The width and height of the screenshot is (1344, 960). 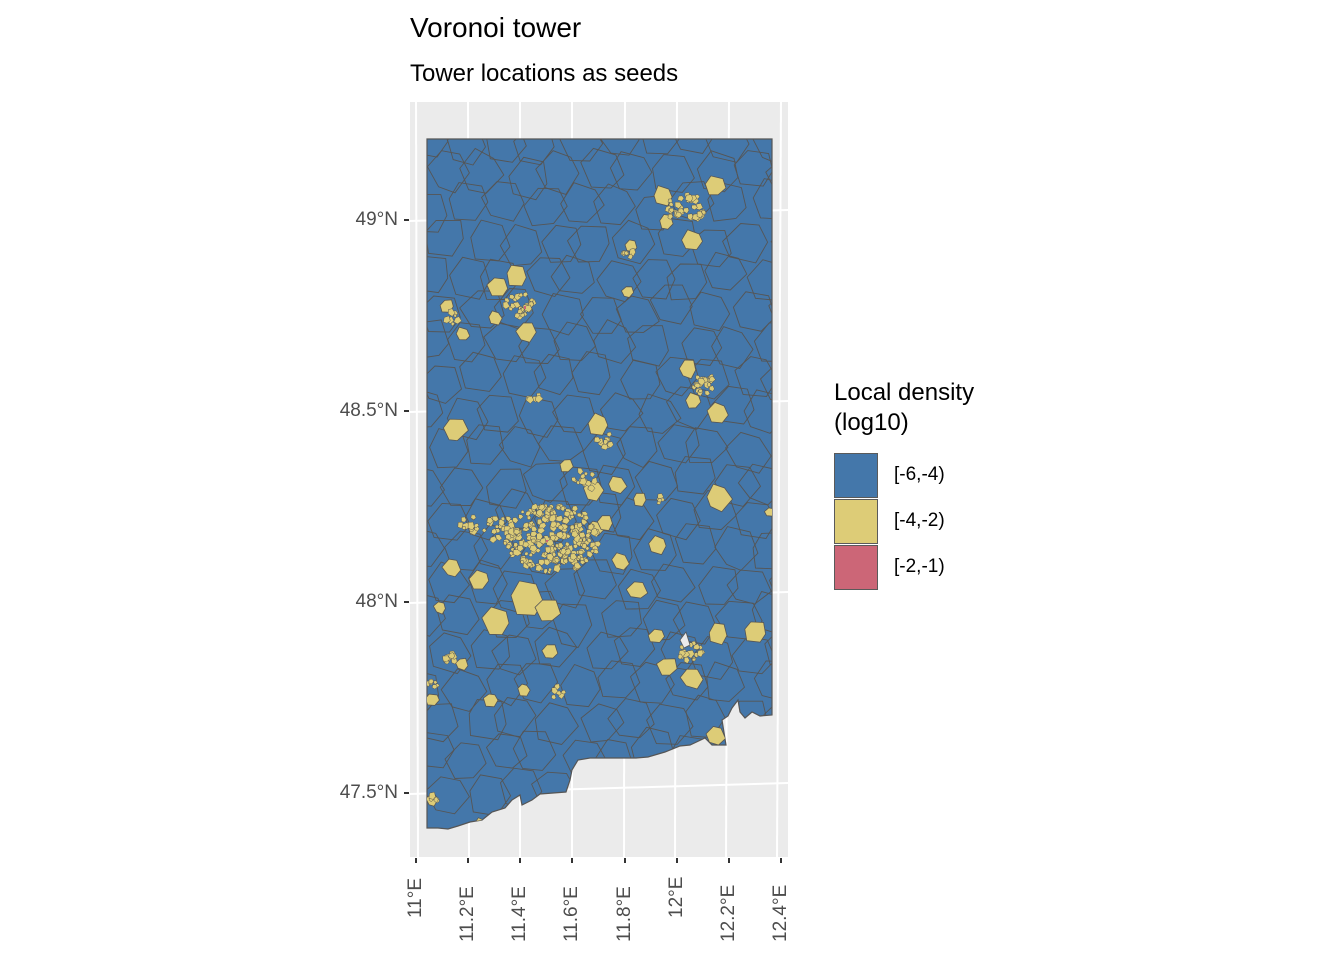 I want to click on legend-swatch-high, so click(x=856, y=567).